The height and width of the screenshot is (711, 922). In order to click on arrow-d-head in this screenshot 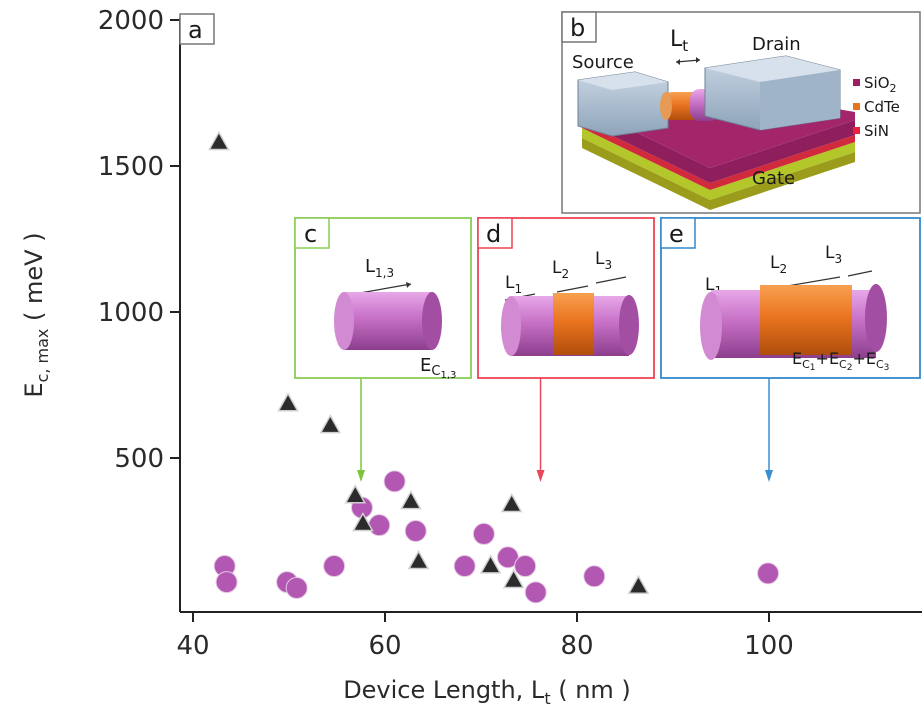, I will do `click(540, 476)`.